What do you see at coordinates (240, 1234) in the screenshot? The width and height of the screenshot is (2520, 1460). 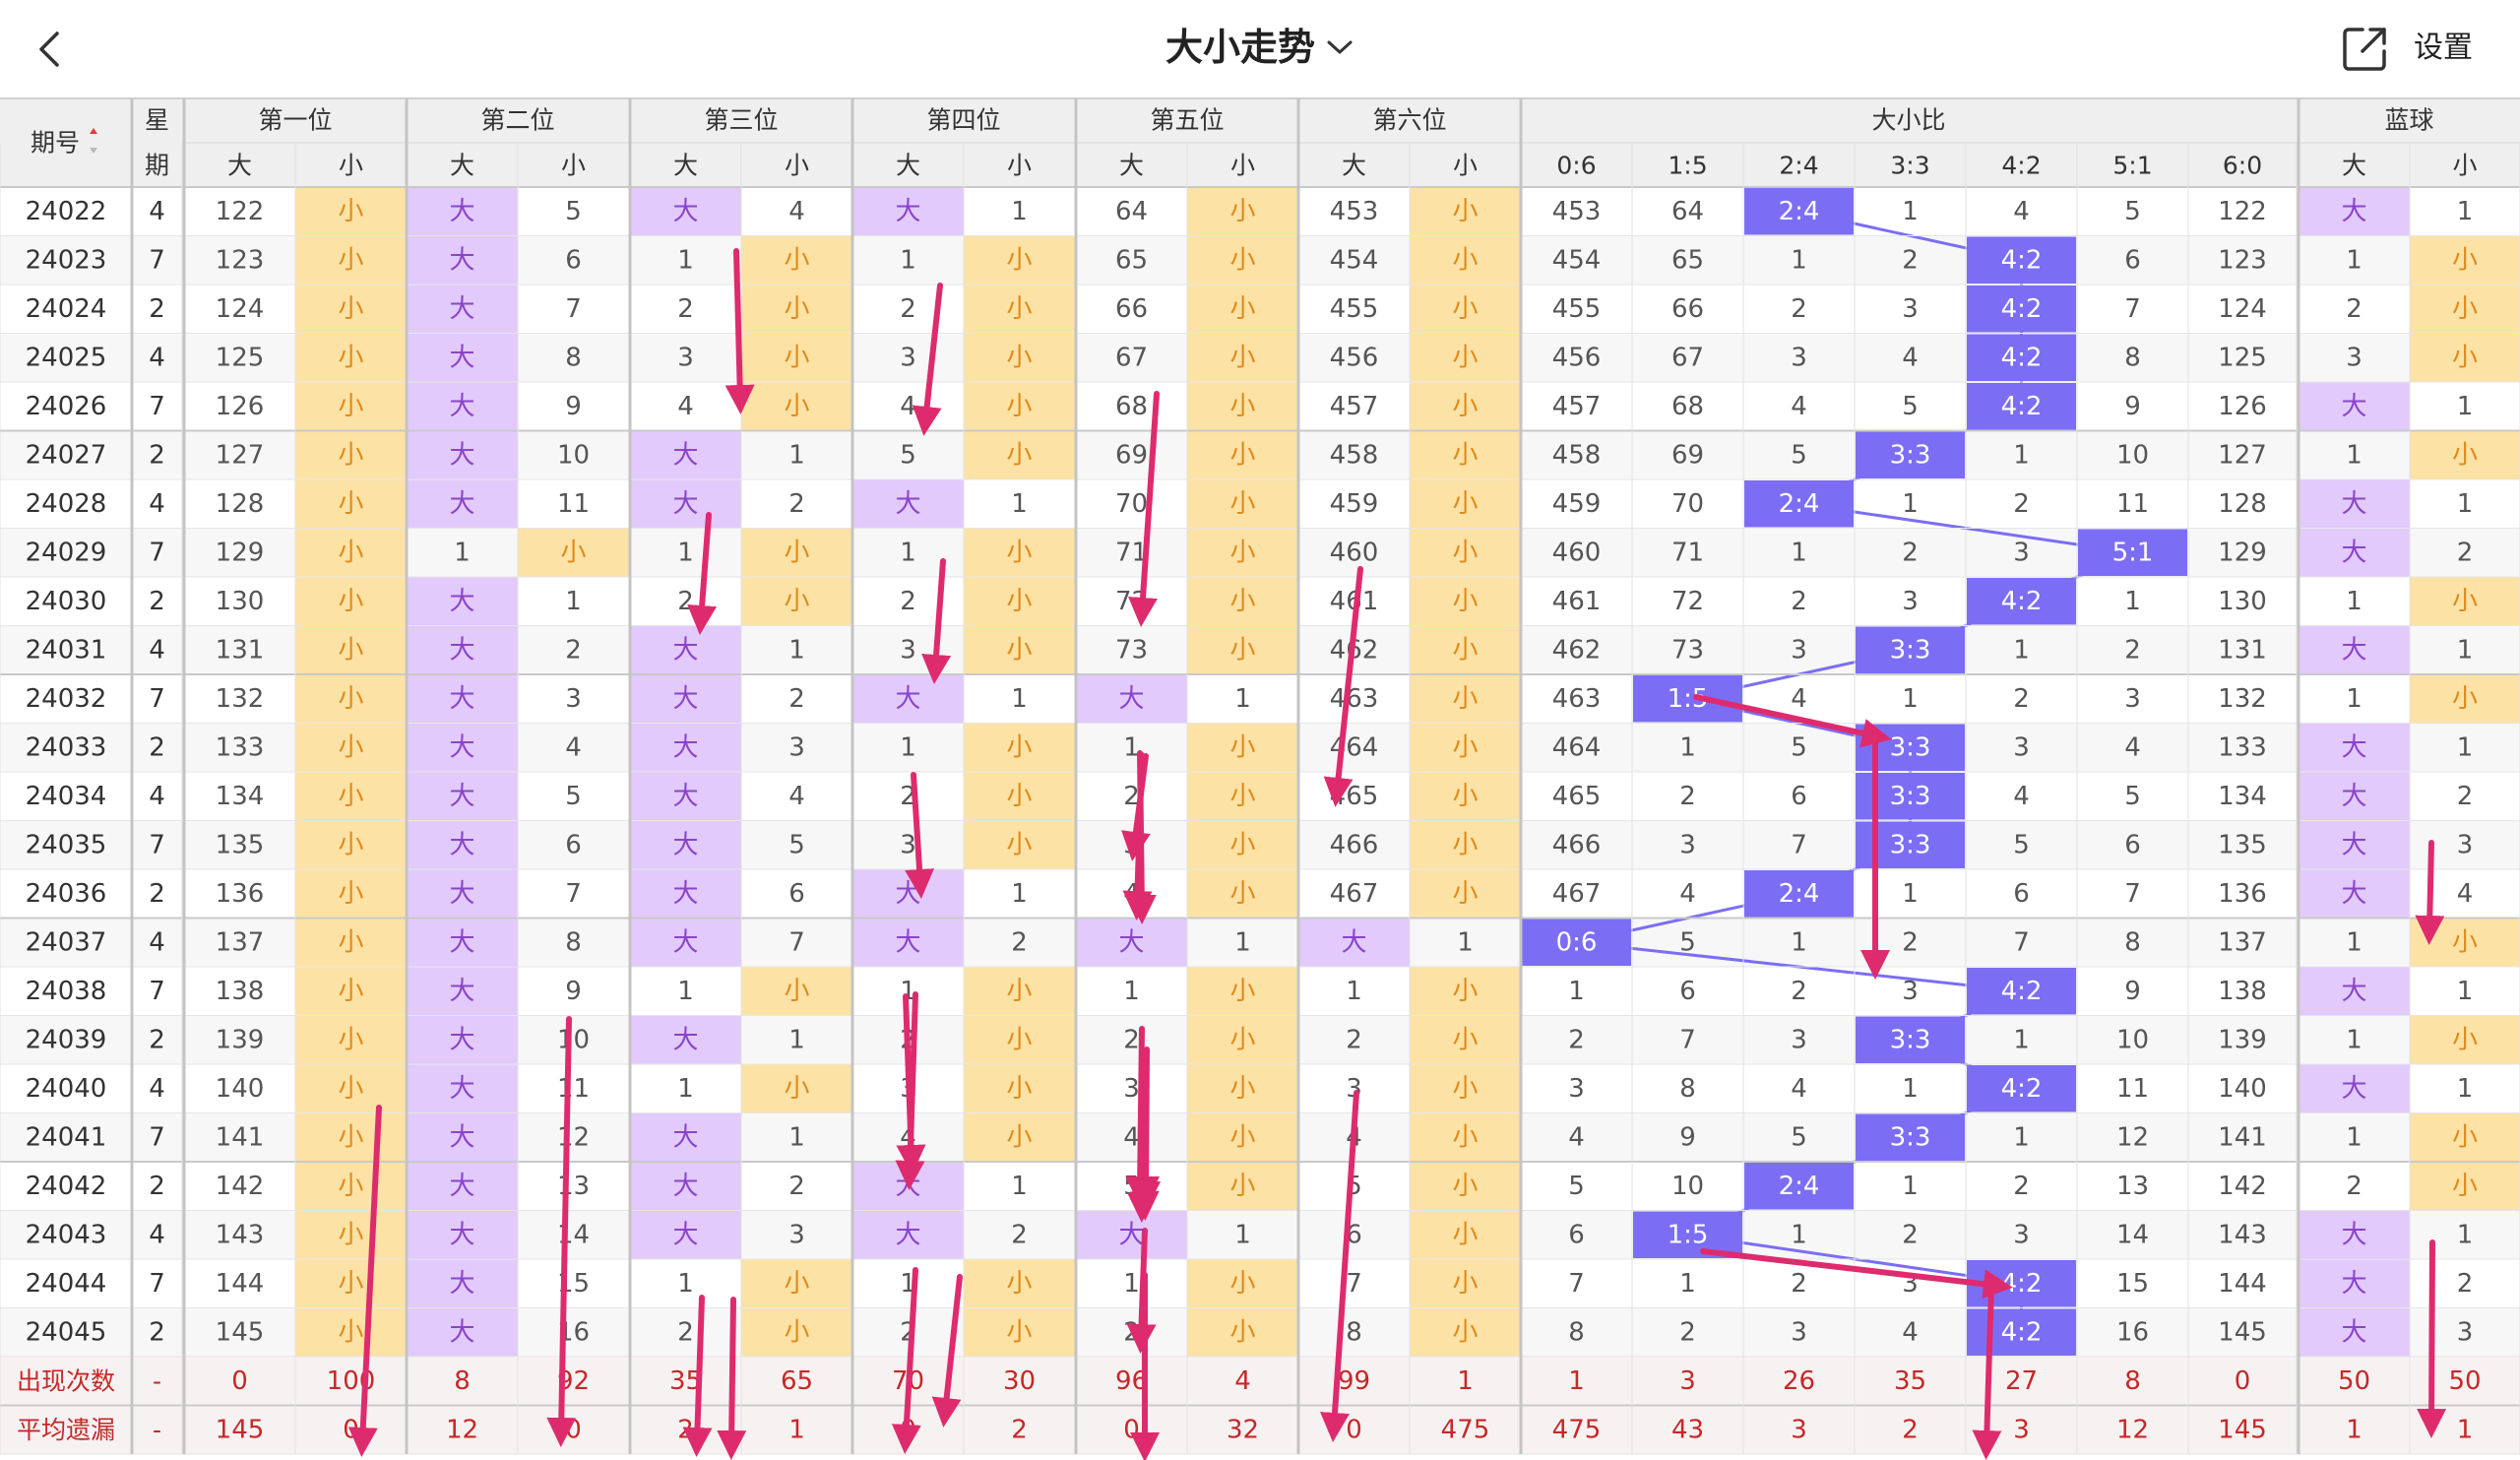 I see `omission-value: 143` at bounding box center [240, 1234].